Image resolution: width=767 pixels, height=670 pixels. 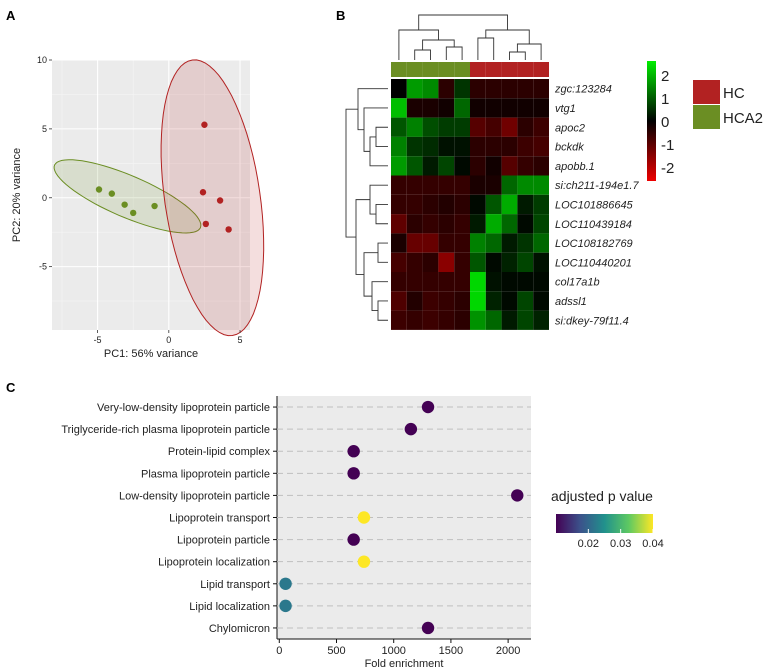 What do you see at coordinates (508, 651) in the screenshot?
I see `enrichment-x-tick-label: 2000` at bounding box center [508, 651].